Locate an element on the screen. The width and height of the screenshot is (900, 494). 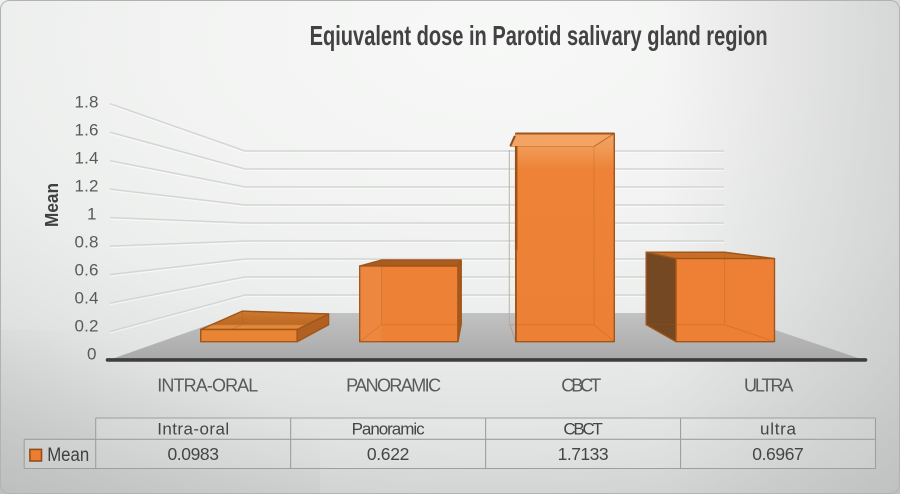
svg-text: 0.0983 is located at coordinates (193, 454).